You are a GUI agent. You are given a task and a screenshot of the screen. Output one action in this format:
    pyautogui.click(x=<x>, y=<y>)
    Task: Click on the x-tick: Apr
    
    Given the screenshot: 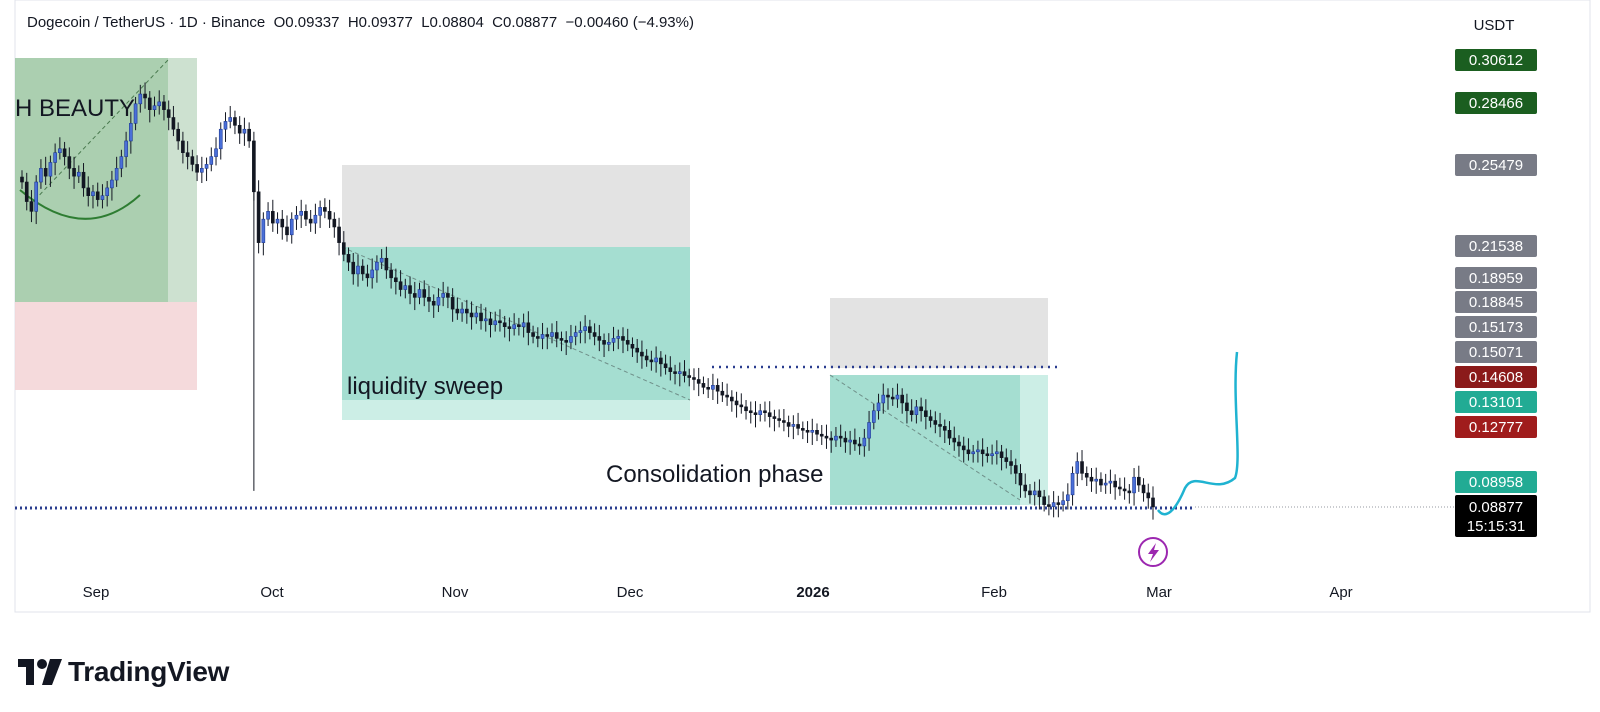 What is the action you would take?
    pyautogui.click(x=1340, y=592)
    